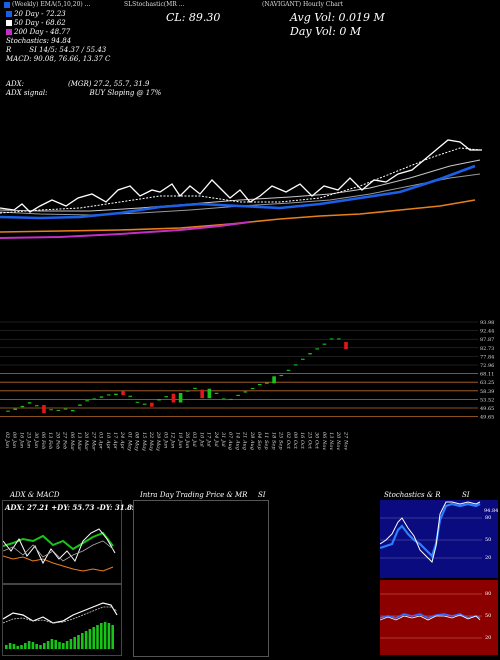 Image resolution: width=500 pixels, height=660 pixels. What do you see at coordinates (487, 400) in the screenshot?
I see `price-axis-label: 53.52` at bounding box center [487, 400].